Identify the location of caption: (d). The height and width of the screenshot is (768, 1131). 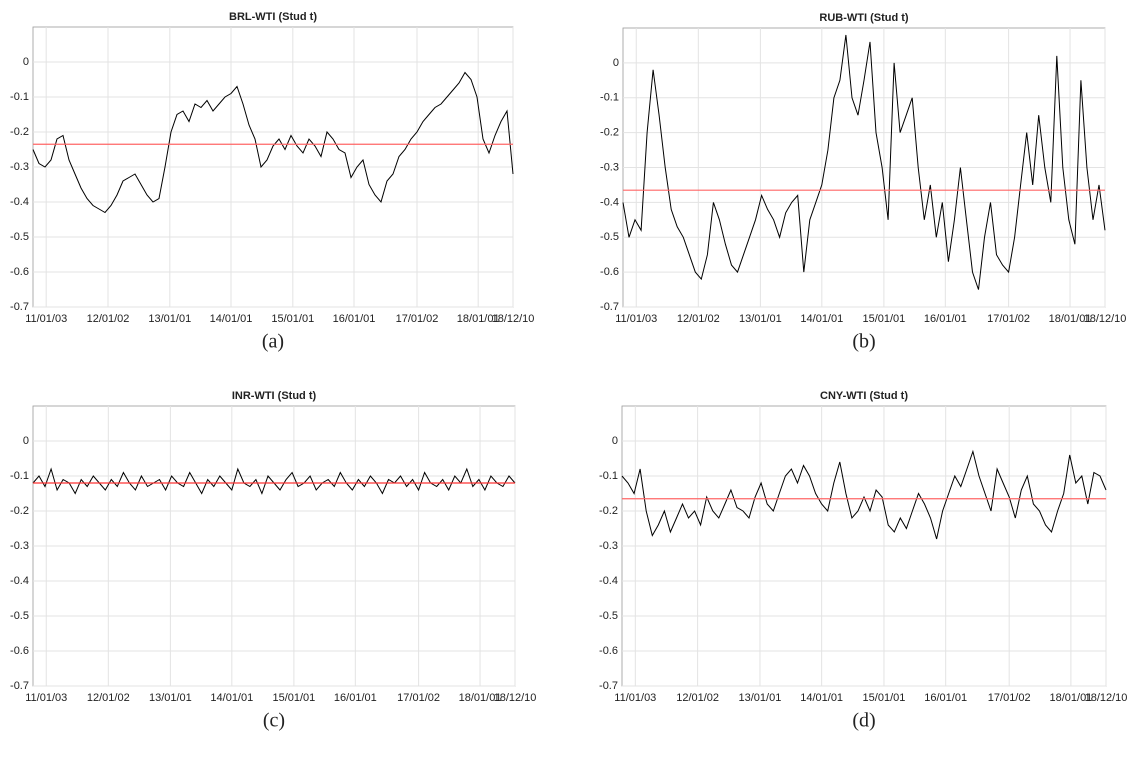
(863, 721).